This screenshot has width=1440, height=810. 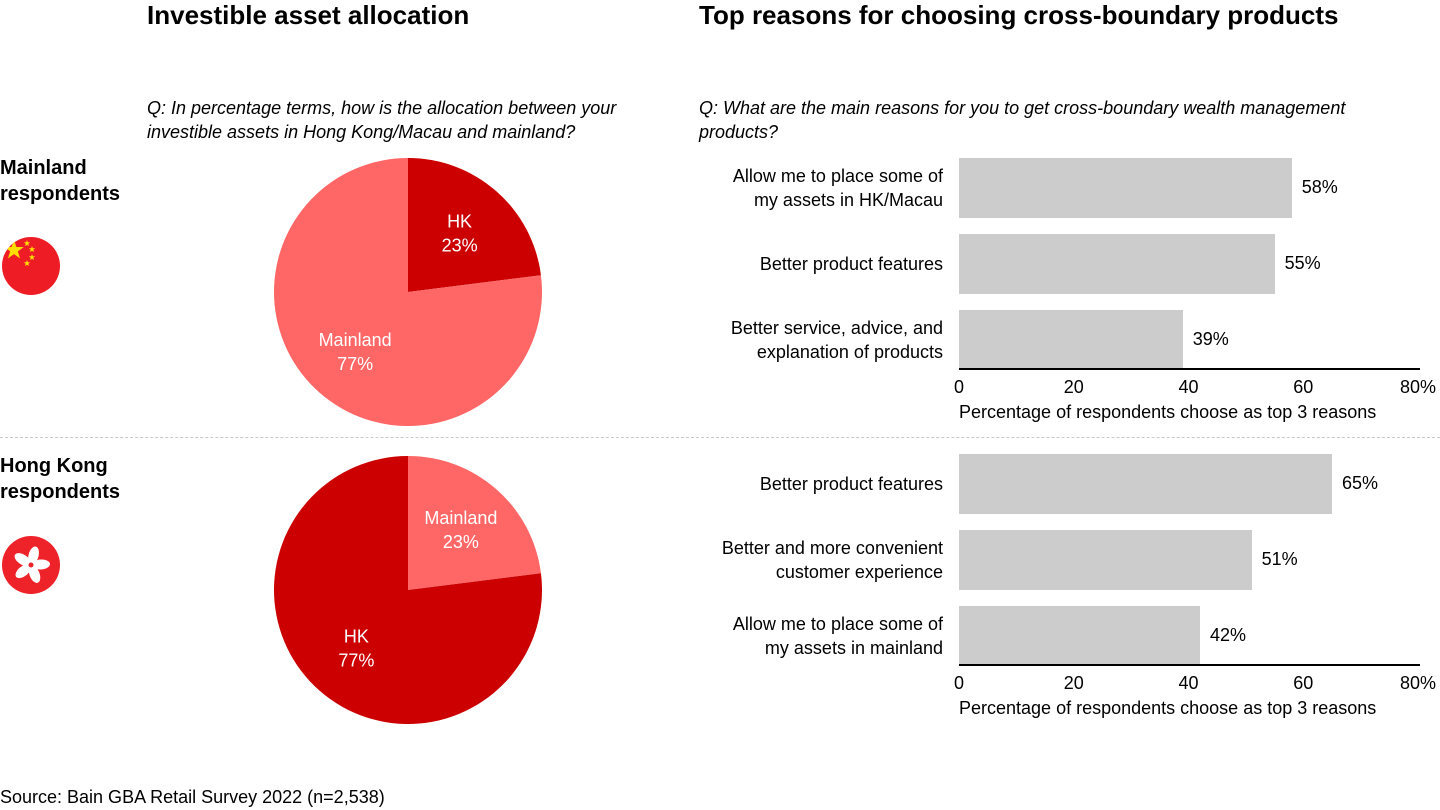 I want to click on bar-category-label-line: my assets in HK/Macau, so click(x=848, y=200).